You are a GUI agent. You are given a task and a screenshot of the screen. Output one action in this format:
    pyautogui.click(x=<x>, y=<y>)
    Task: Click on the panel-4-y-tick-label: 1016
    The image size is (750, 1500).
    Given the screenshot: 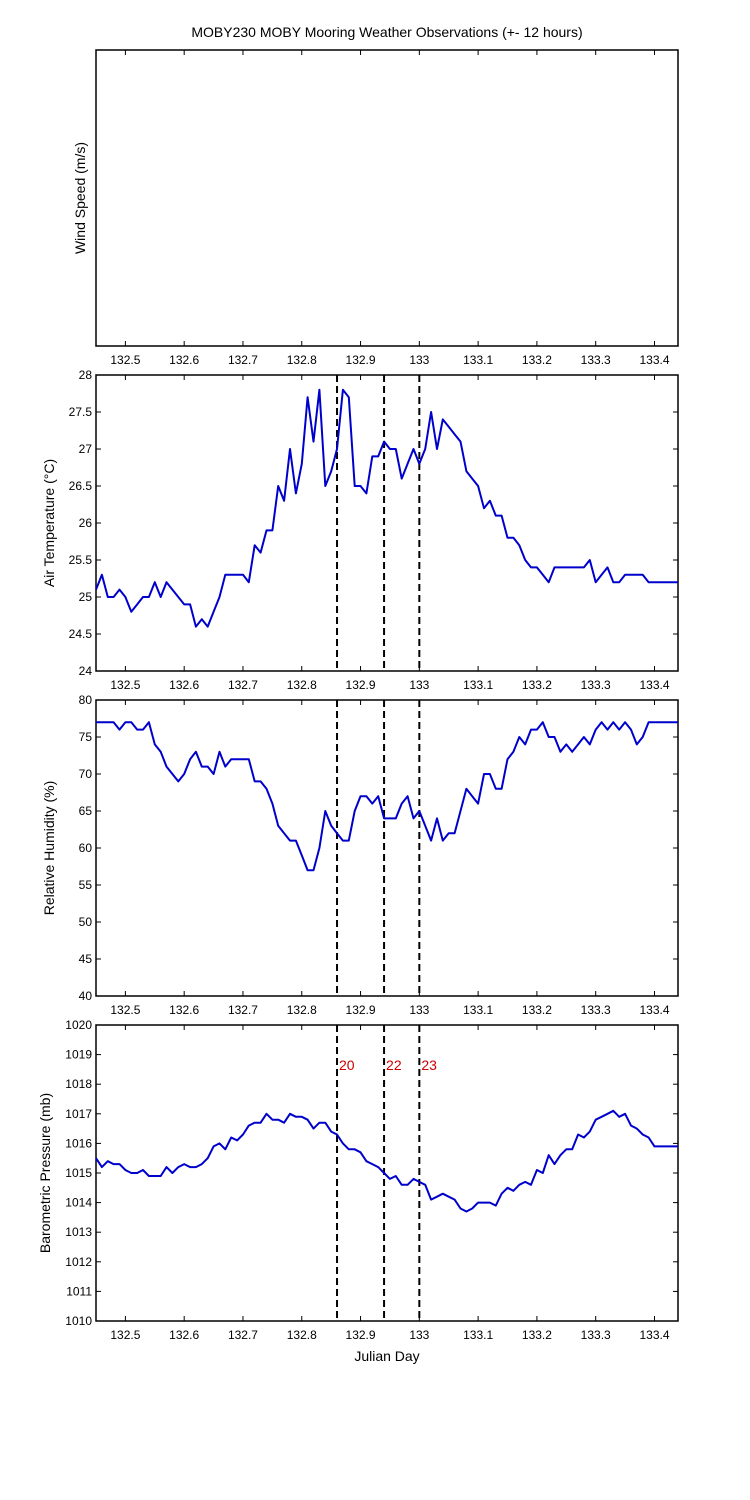 What is the action you would take?
    pyautogui.click(x=78, y=1143)
    